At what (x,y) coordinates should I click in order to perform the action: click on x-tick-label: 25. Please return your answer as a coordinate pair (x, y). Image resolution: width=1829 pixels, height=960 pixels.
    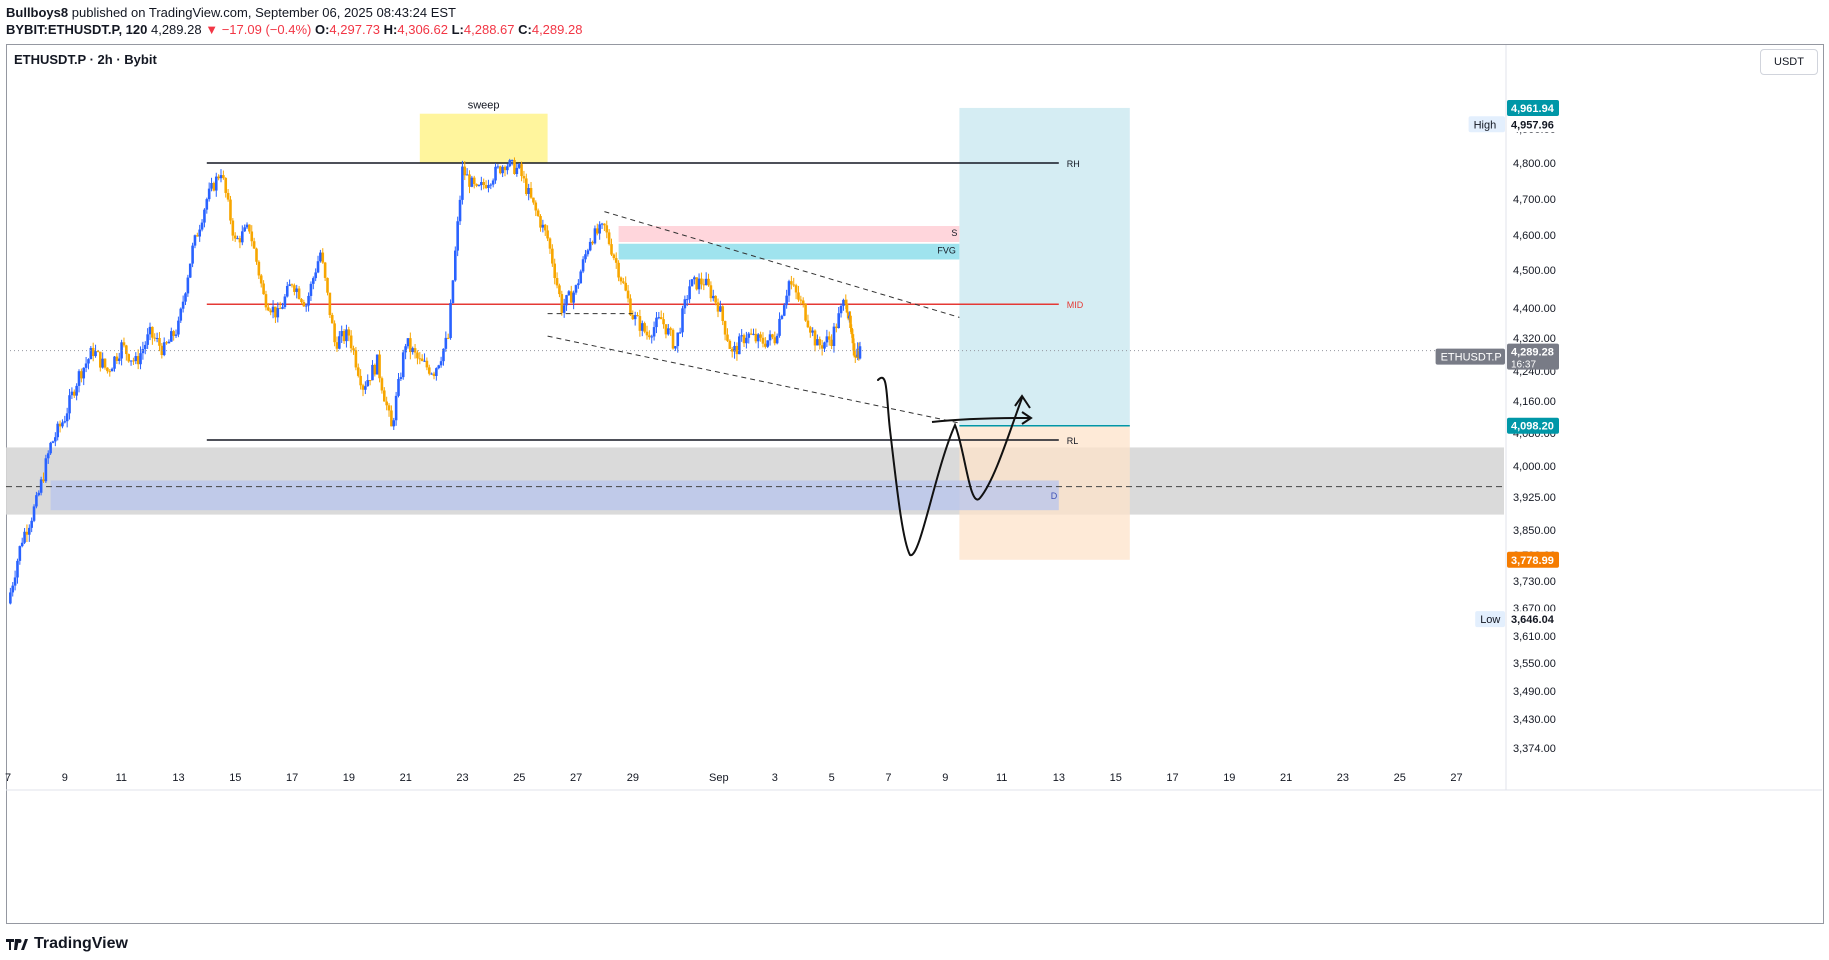
    Looking at the image, I should click on (519, 778).